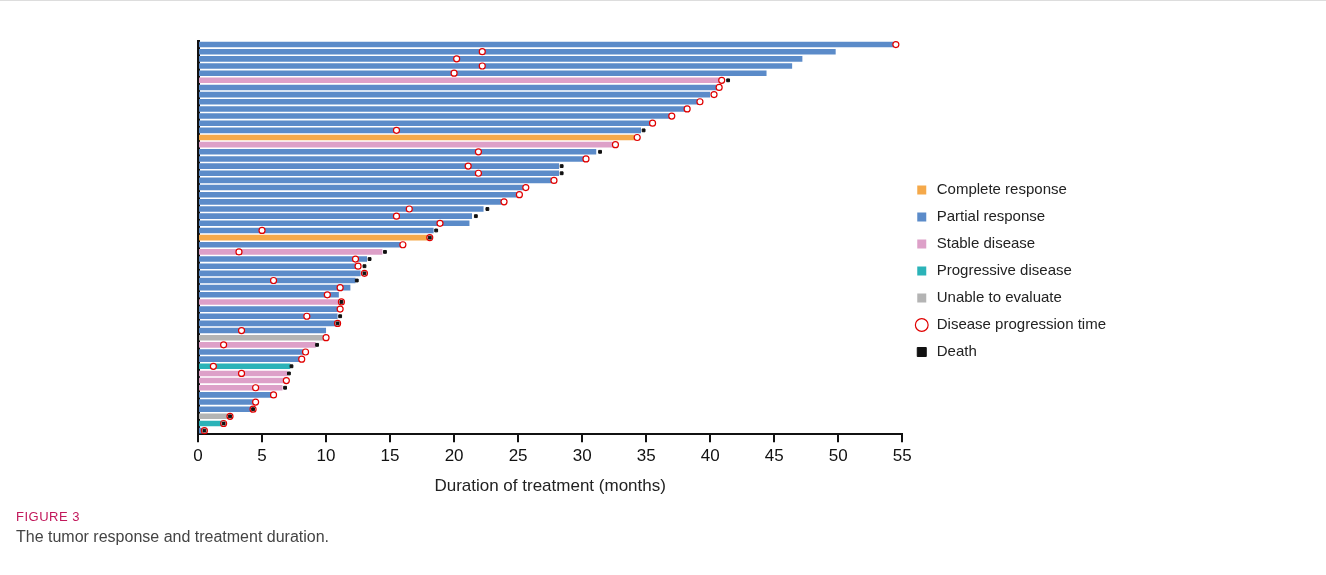 The width and height of the screenshot is (1326, 575). Describe the element at coordinates (774, 456) in the screenshot. I see `x-tick-label: 45` at that location.